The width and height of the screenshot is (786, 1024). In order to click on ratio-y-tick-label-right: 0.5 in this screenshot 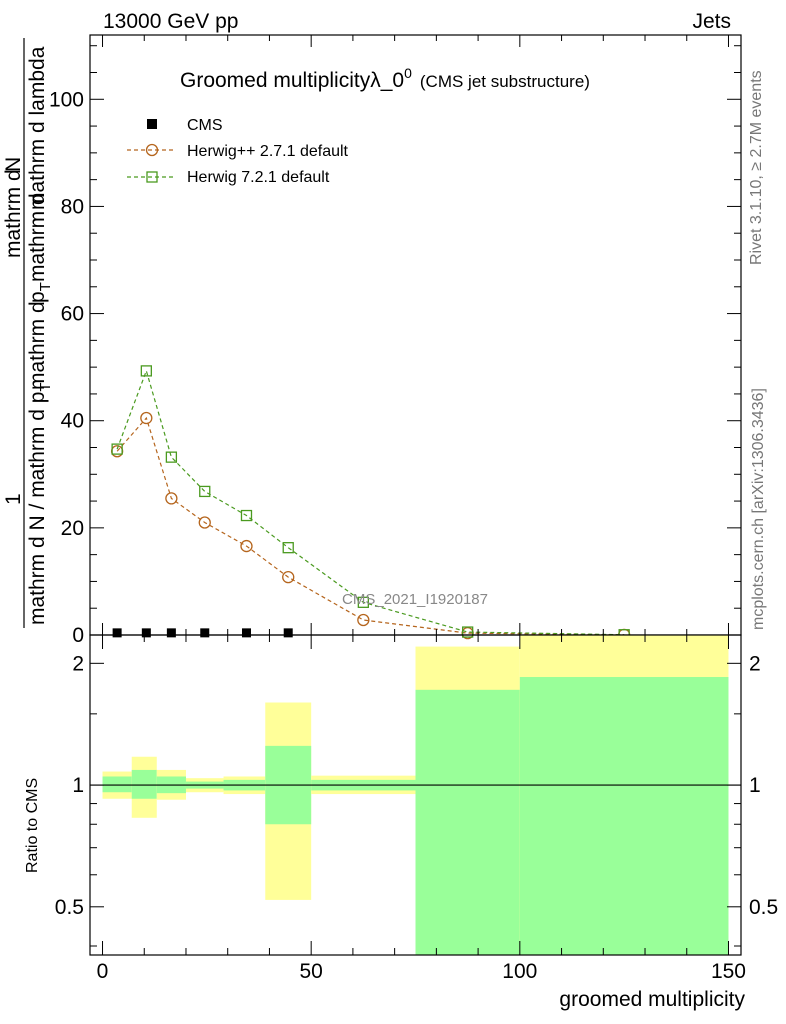, I will do `click(763, 907)`.